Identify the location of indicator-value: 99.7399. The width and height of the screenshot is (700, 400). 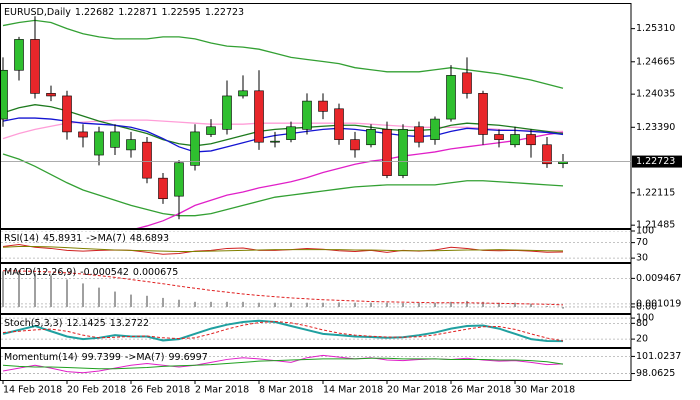
(101, 357).